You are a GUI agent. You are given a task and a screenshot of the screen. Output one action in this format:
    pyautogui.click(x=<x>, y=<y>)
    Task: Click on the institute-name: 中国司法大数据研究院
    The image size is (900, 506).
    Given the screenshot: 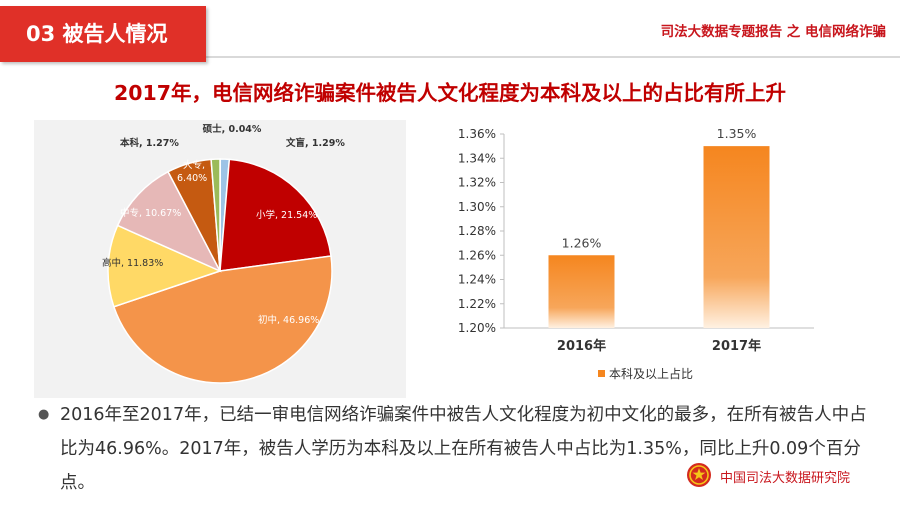 What is the action you would take?
    pyautogui.click(x=785, y=478)
    